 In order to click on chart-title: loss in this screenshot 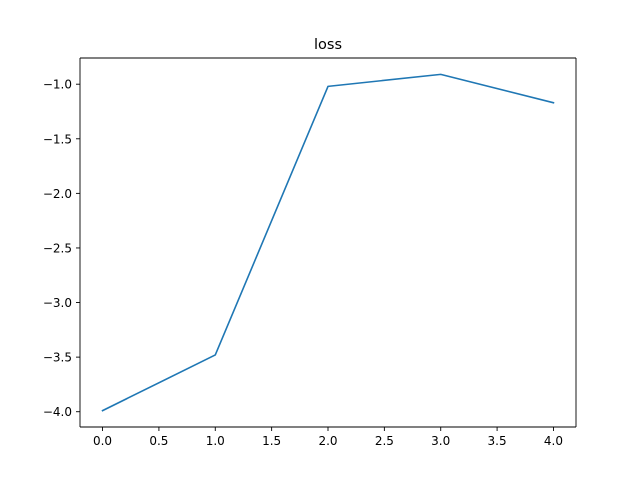, I will do `click(328, 45)`.